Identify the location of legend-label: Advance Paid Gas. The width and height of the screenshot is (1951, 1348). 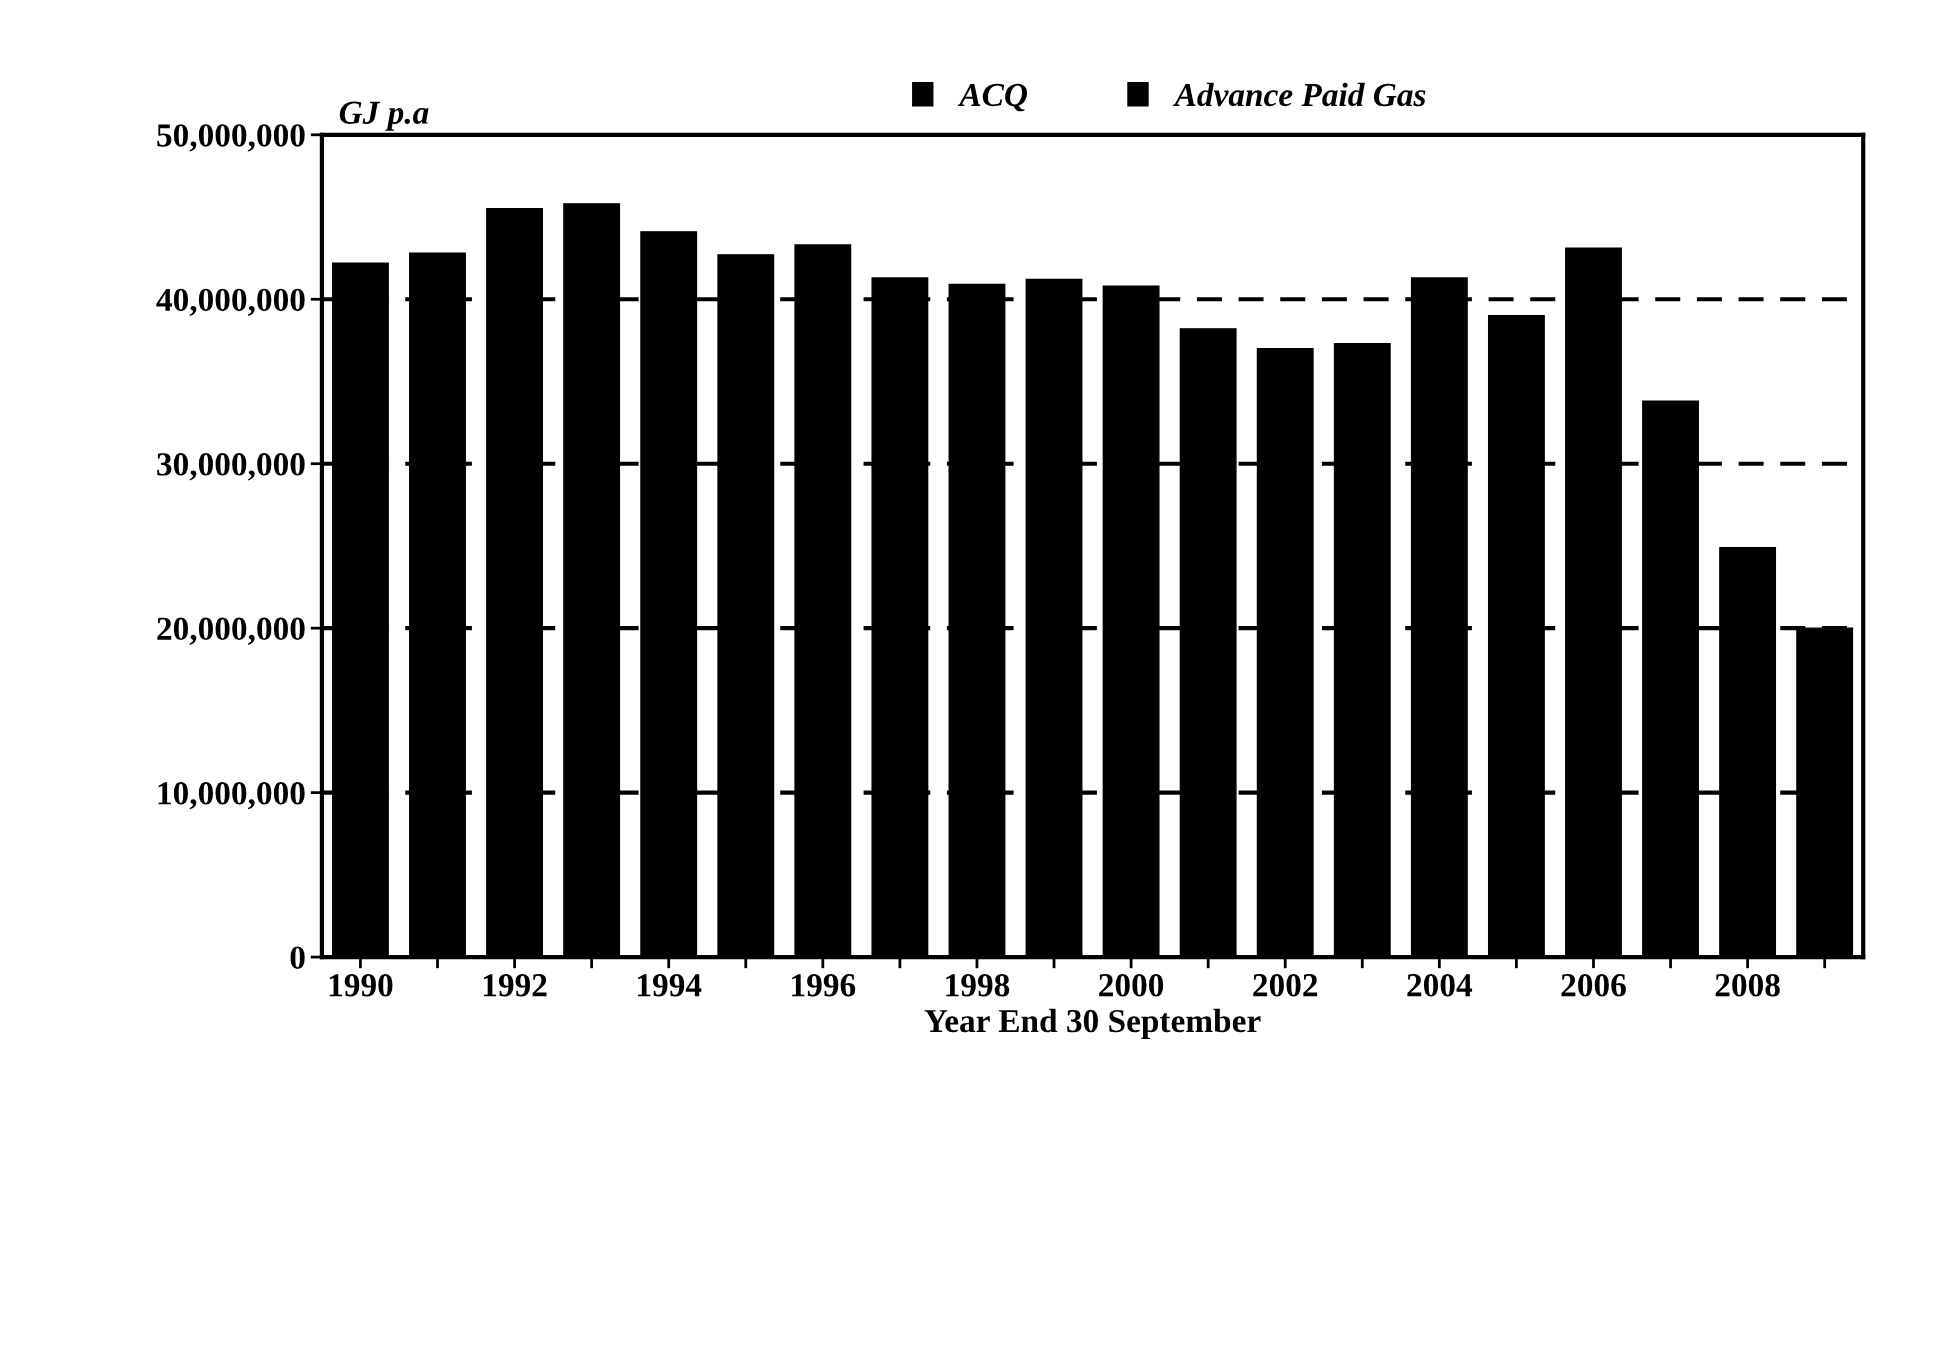
(1299, 94).